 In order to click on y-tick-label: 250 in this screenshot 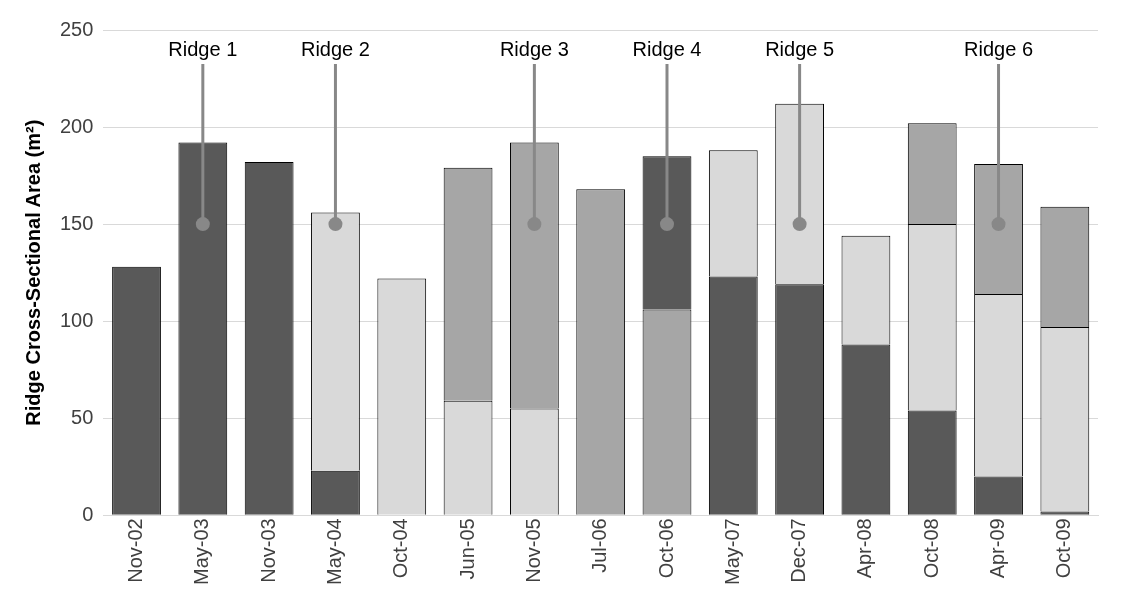, I will do `click(76, 28)`.